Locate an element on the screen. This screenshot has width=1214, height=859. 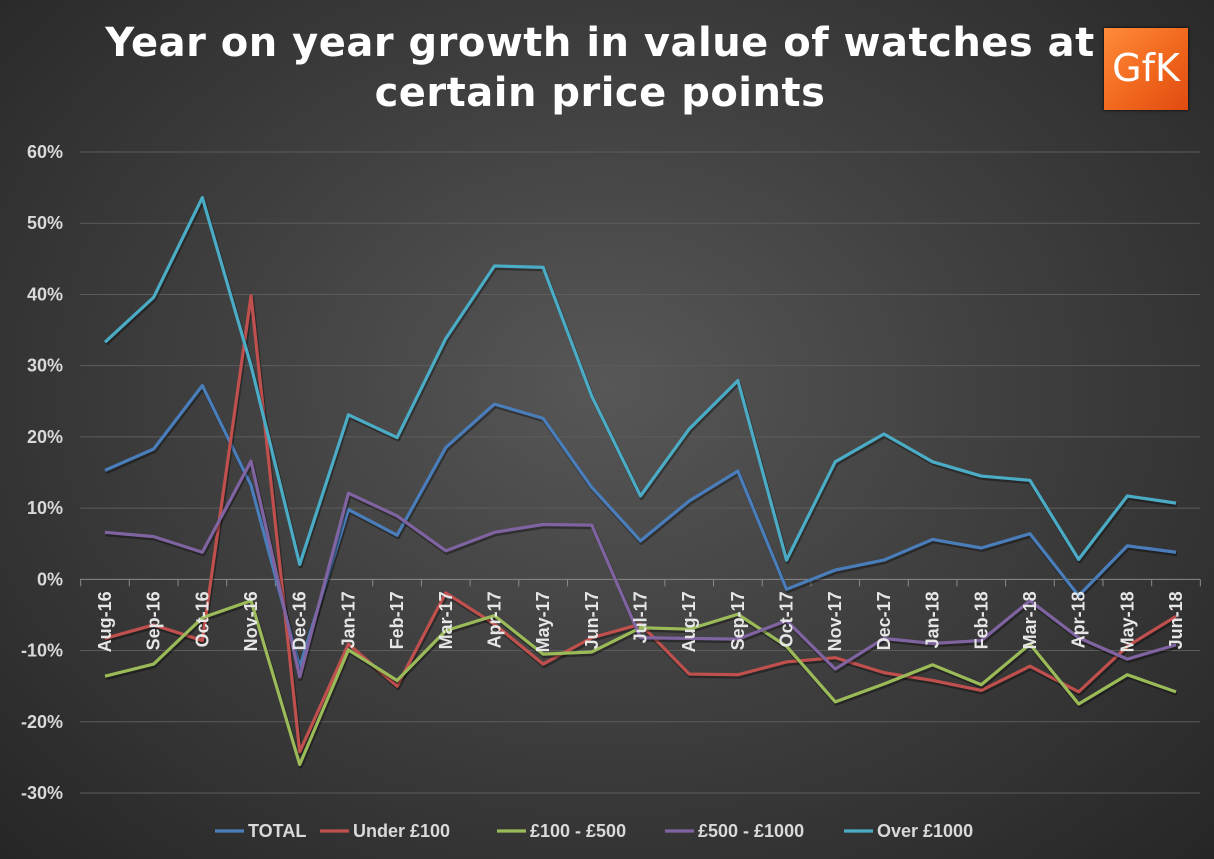
x-tick-label: Aug-16 is located at coordinates (105, 621).